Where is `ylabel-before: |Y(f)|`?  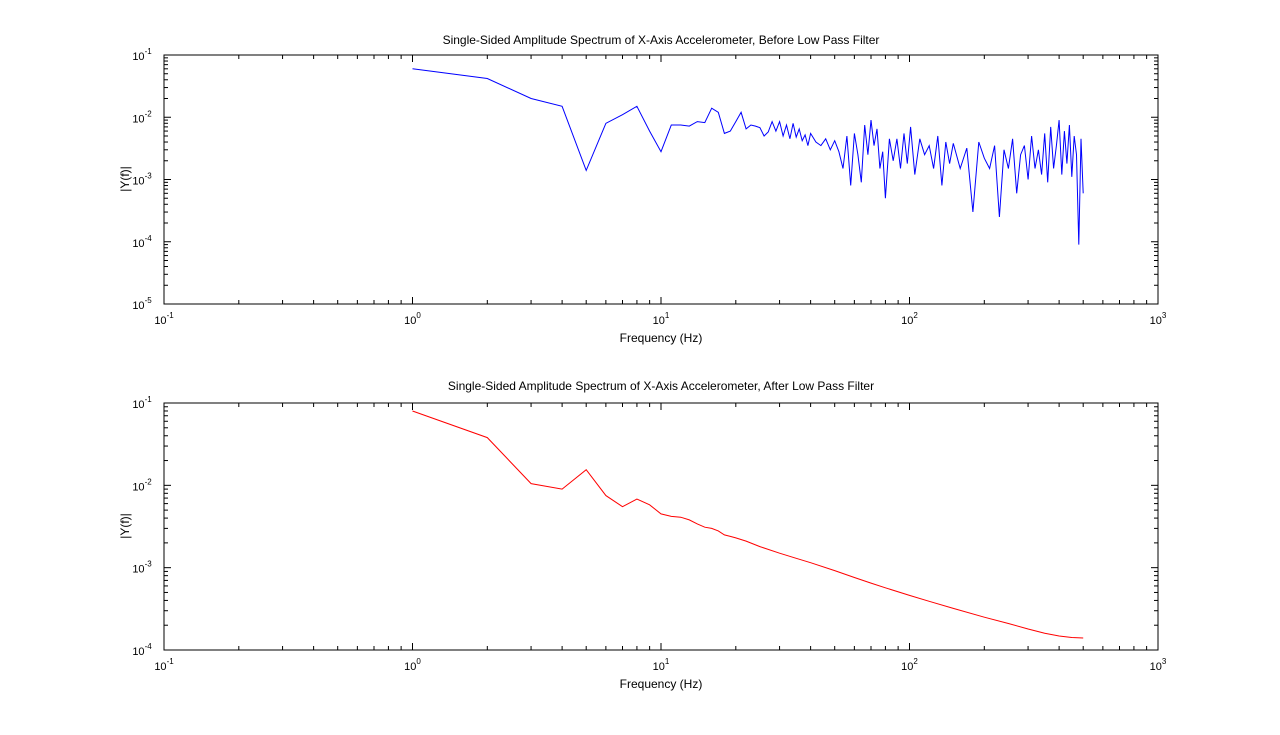 ylabel-before: |Y(f)| is located at coordinates (125, 179).